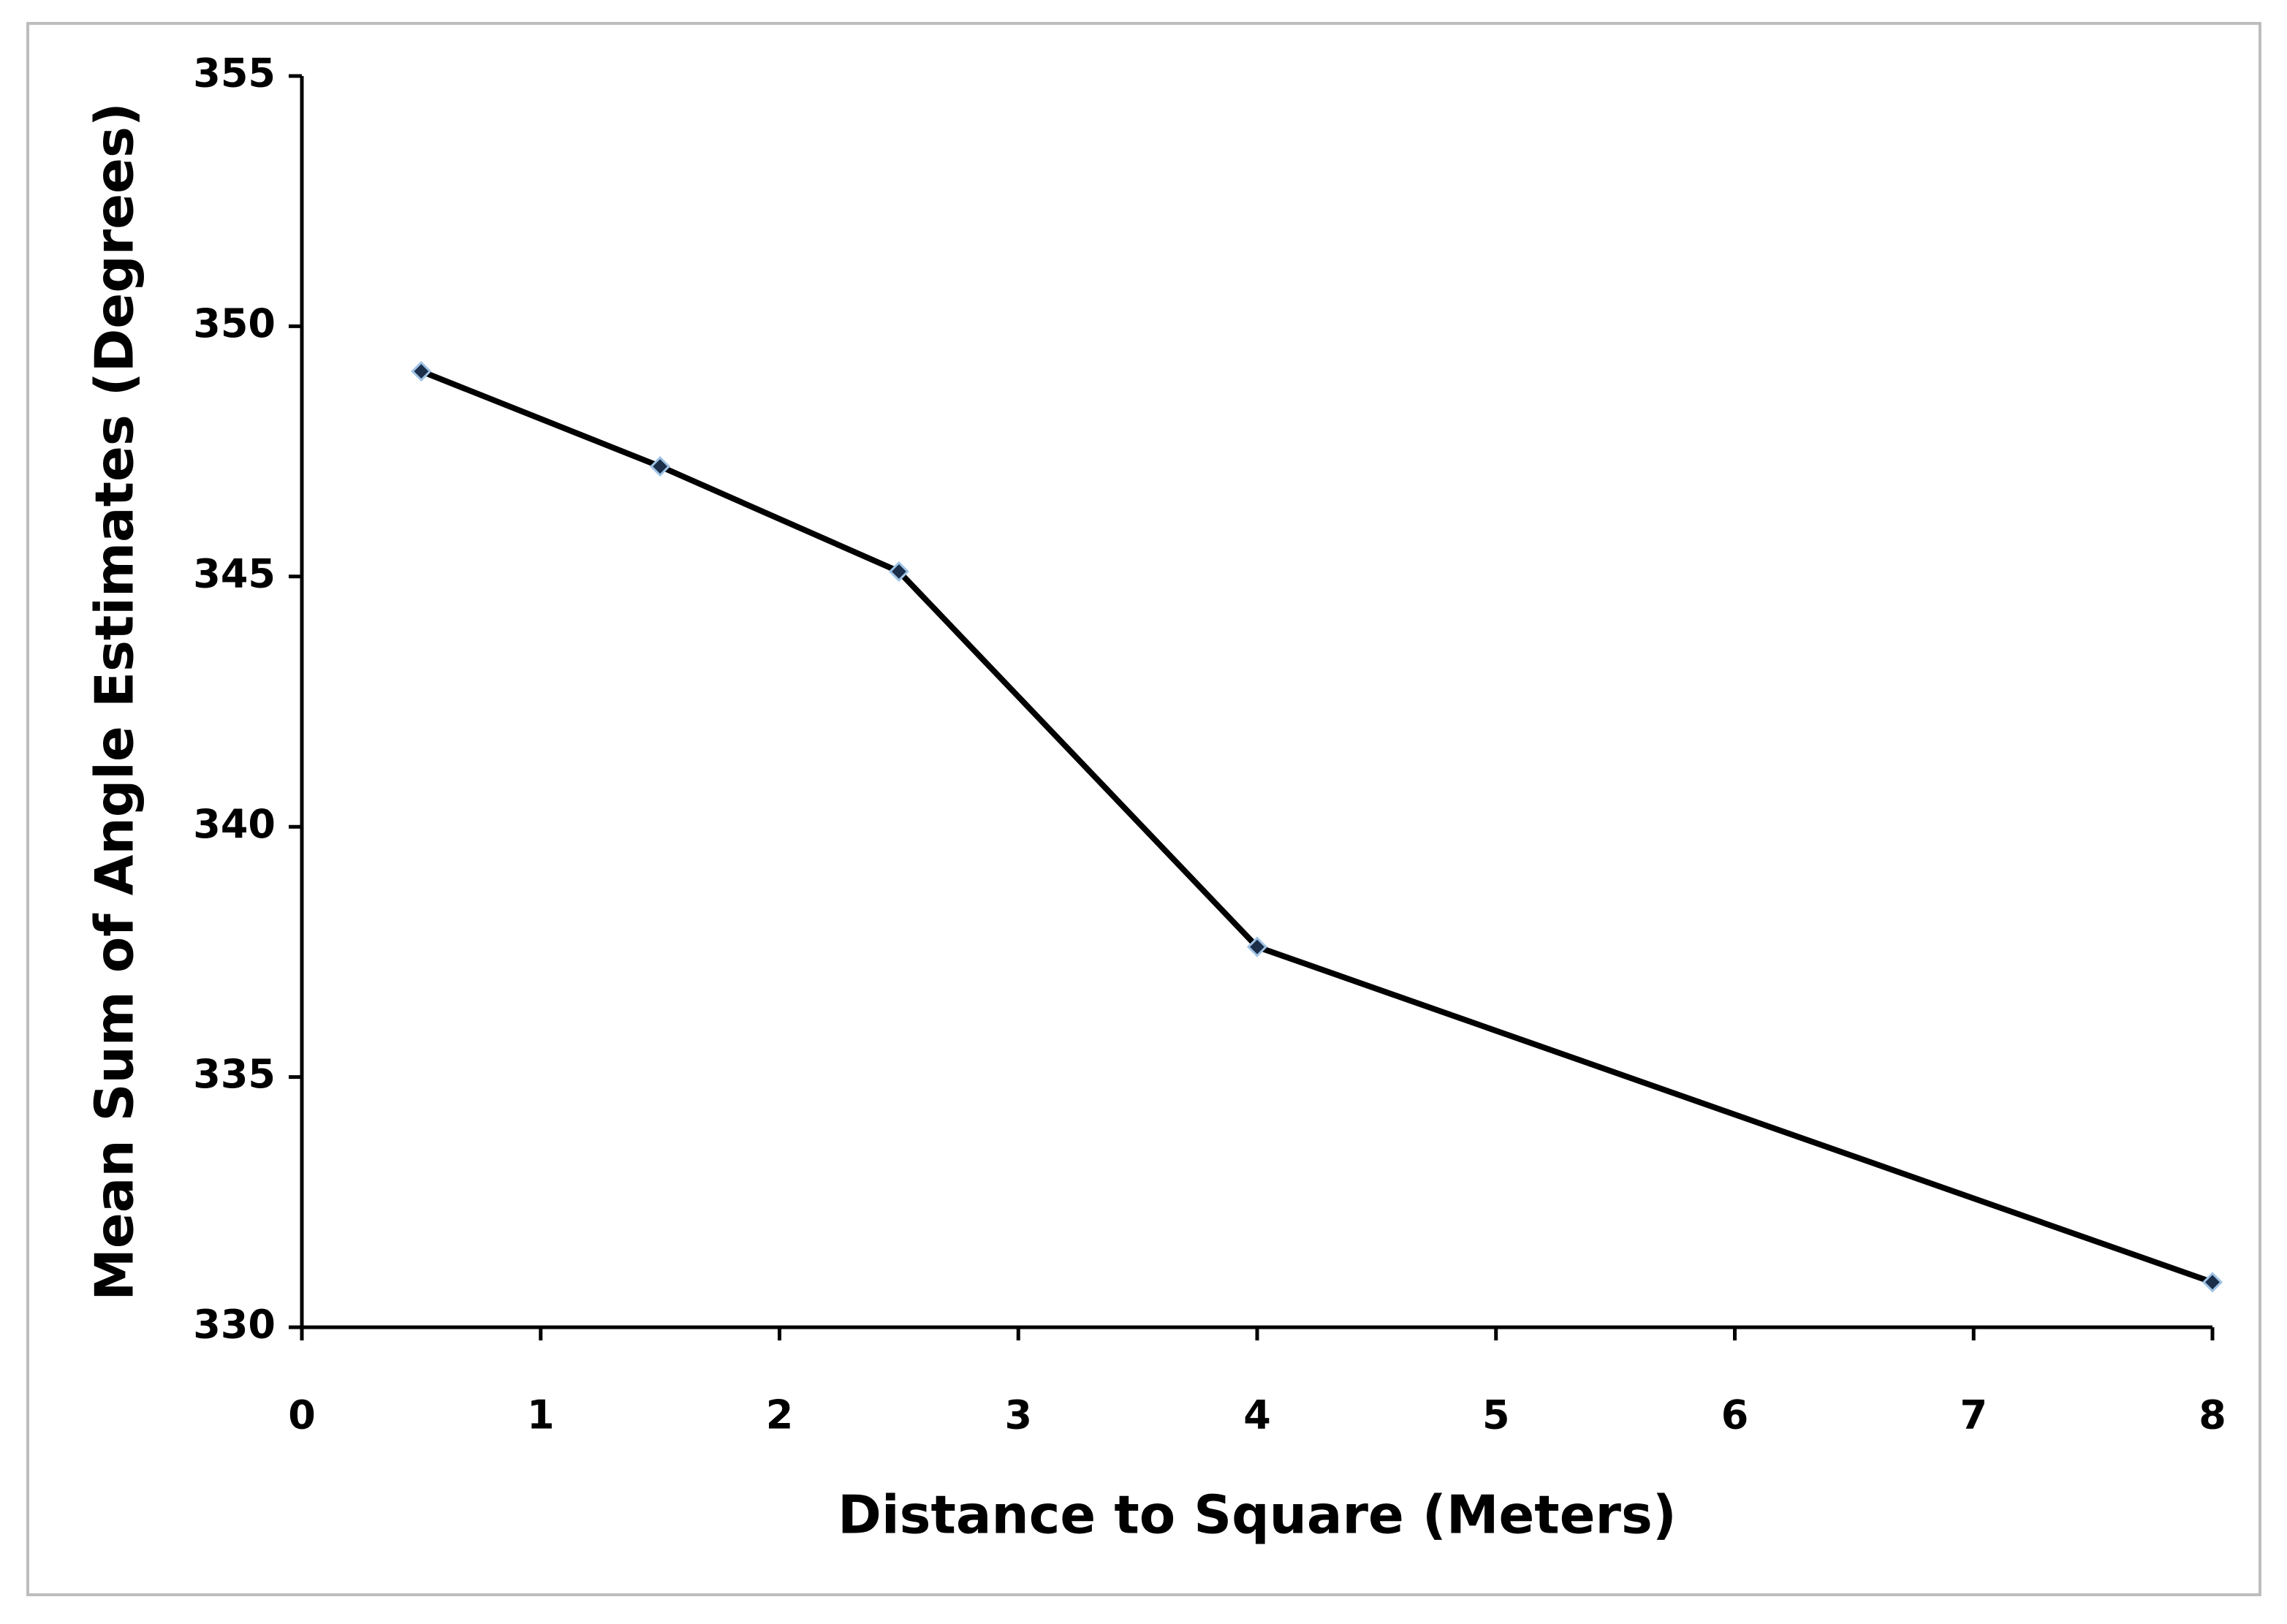  I want to click on y-tick-label: 340, so click(235, 824).